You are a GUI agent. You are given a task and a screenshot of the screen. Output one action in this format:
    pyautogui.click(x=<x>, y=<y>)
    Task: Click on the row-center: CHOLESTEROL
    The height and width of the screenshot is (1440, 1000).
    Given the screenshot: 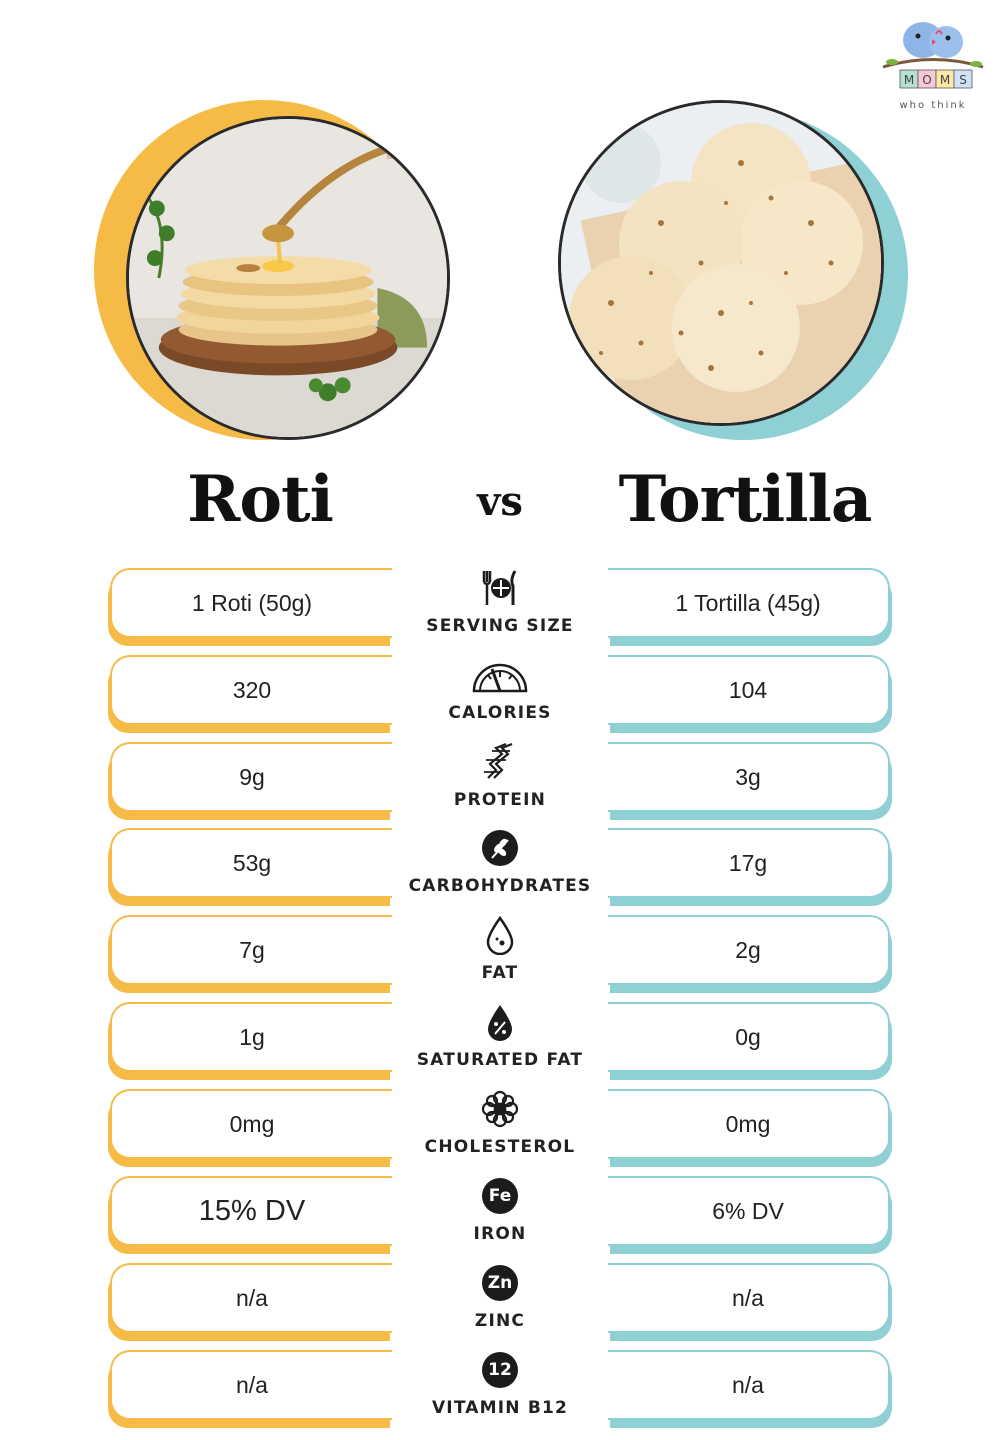 What is the action you would take?
    pyautogui.click(x=500, y=1129)
    